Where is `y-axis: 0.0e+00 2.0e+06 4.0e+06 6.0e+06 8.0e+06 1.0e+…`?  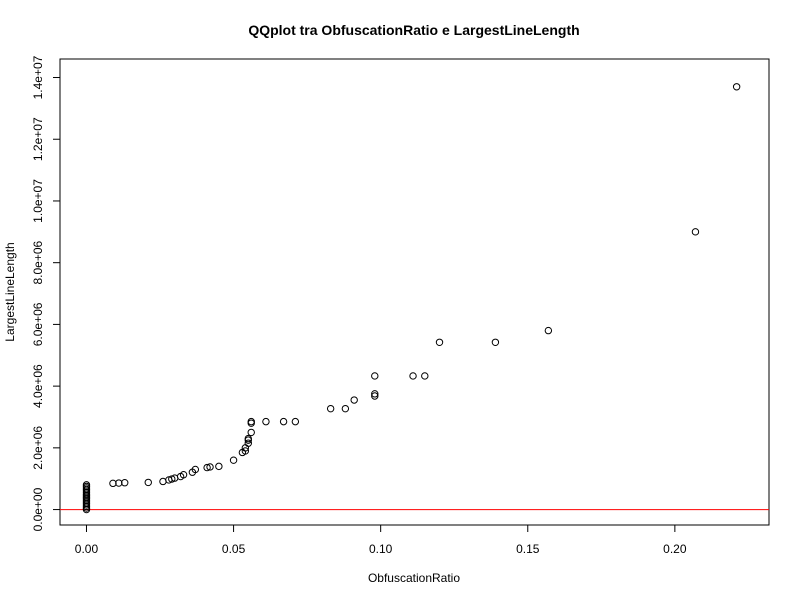 y-axis: 0.0e+00 2.0e+06 4.0e+06 6.0e+06 8.0e+06 1.0e+… is located at coordinates (46, 293).